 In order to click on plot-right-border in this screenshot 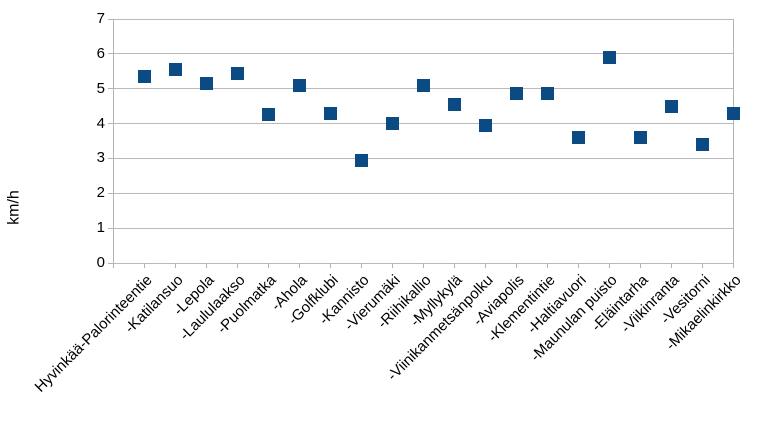, I will do `click(733, 141)`.